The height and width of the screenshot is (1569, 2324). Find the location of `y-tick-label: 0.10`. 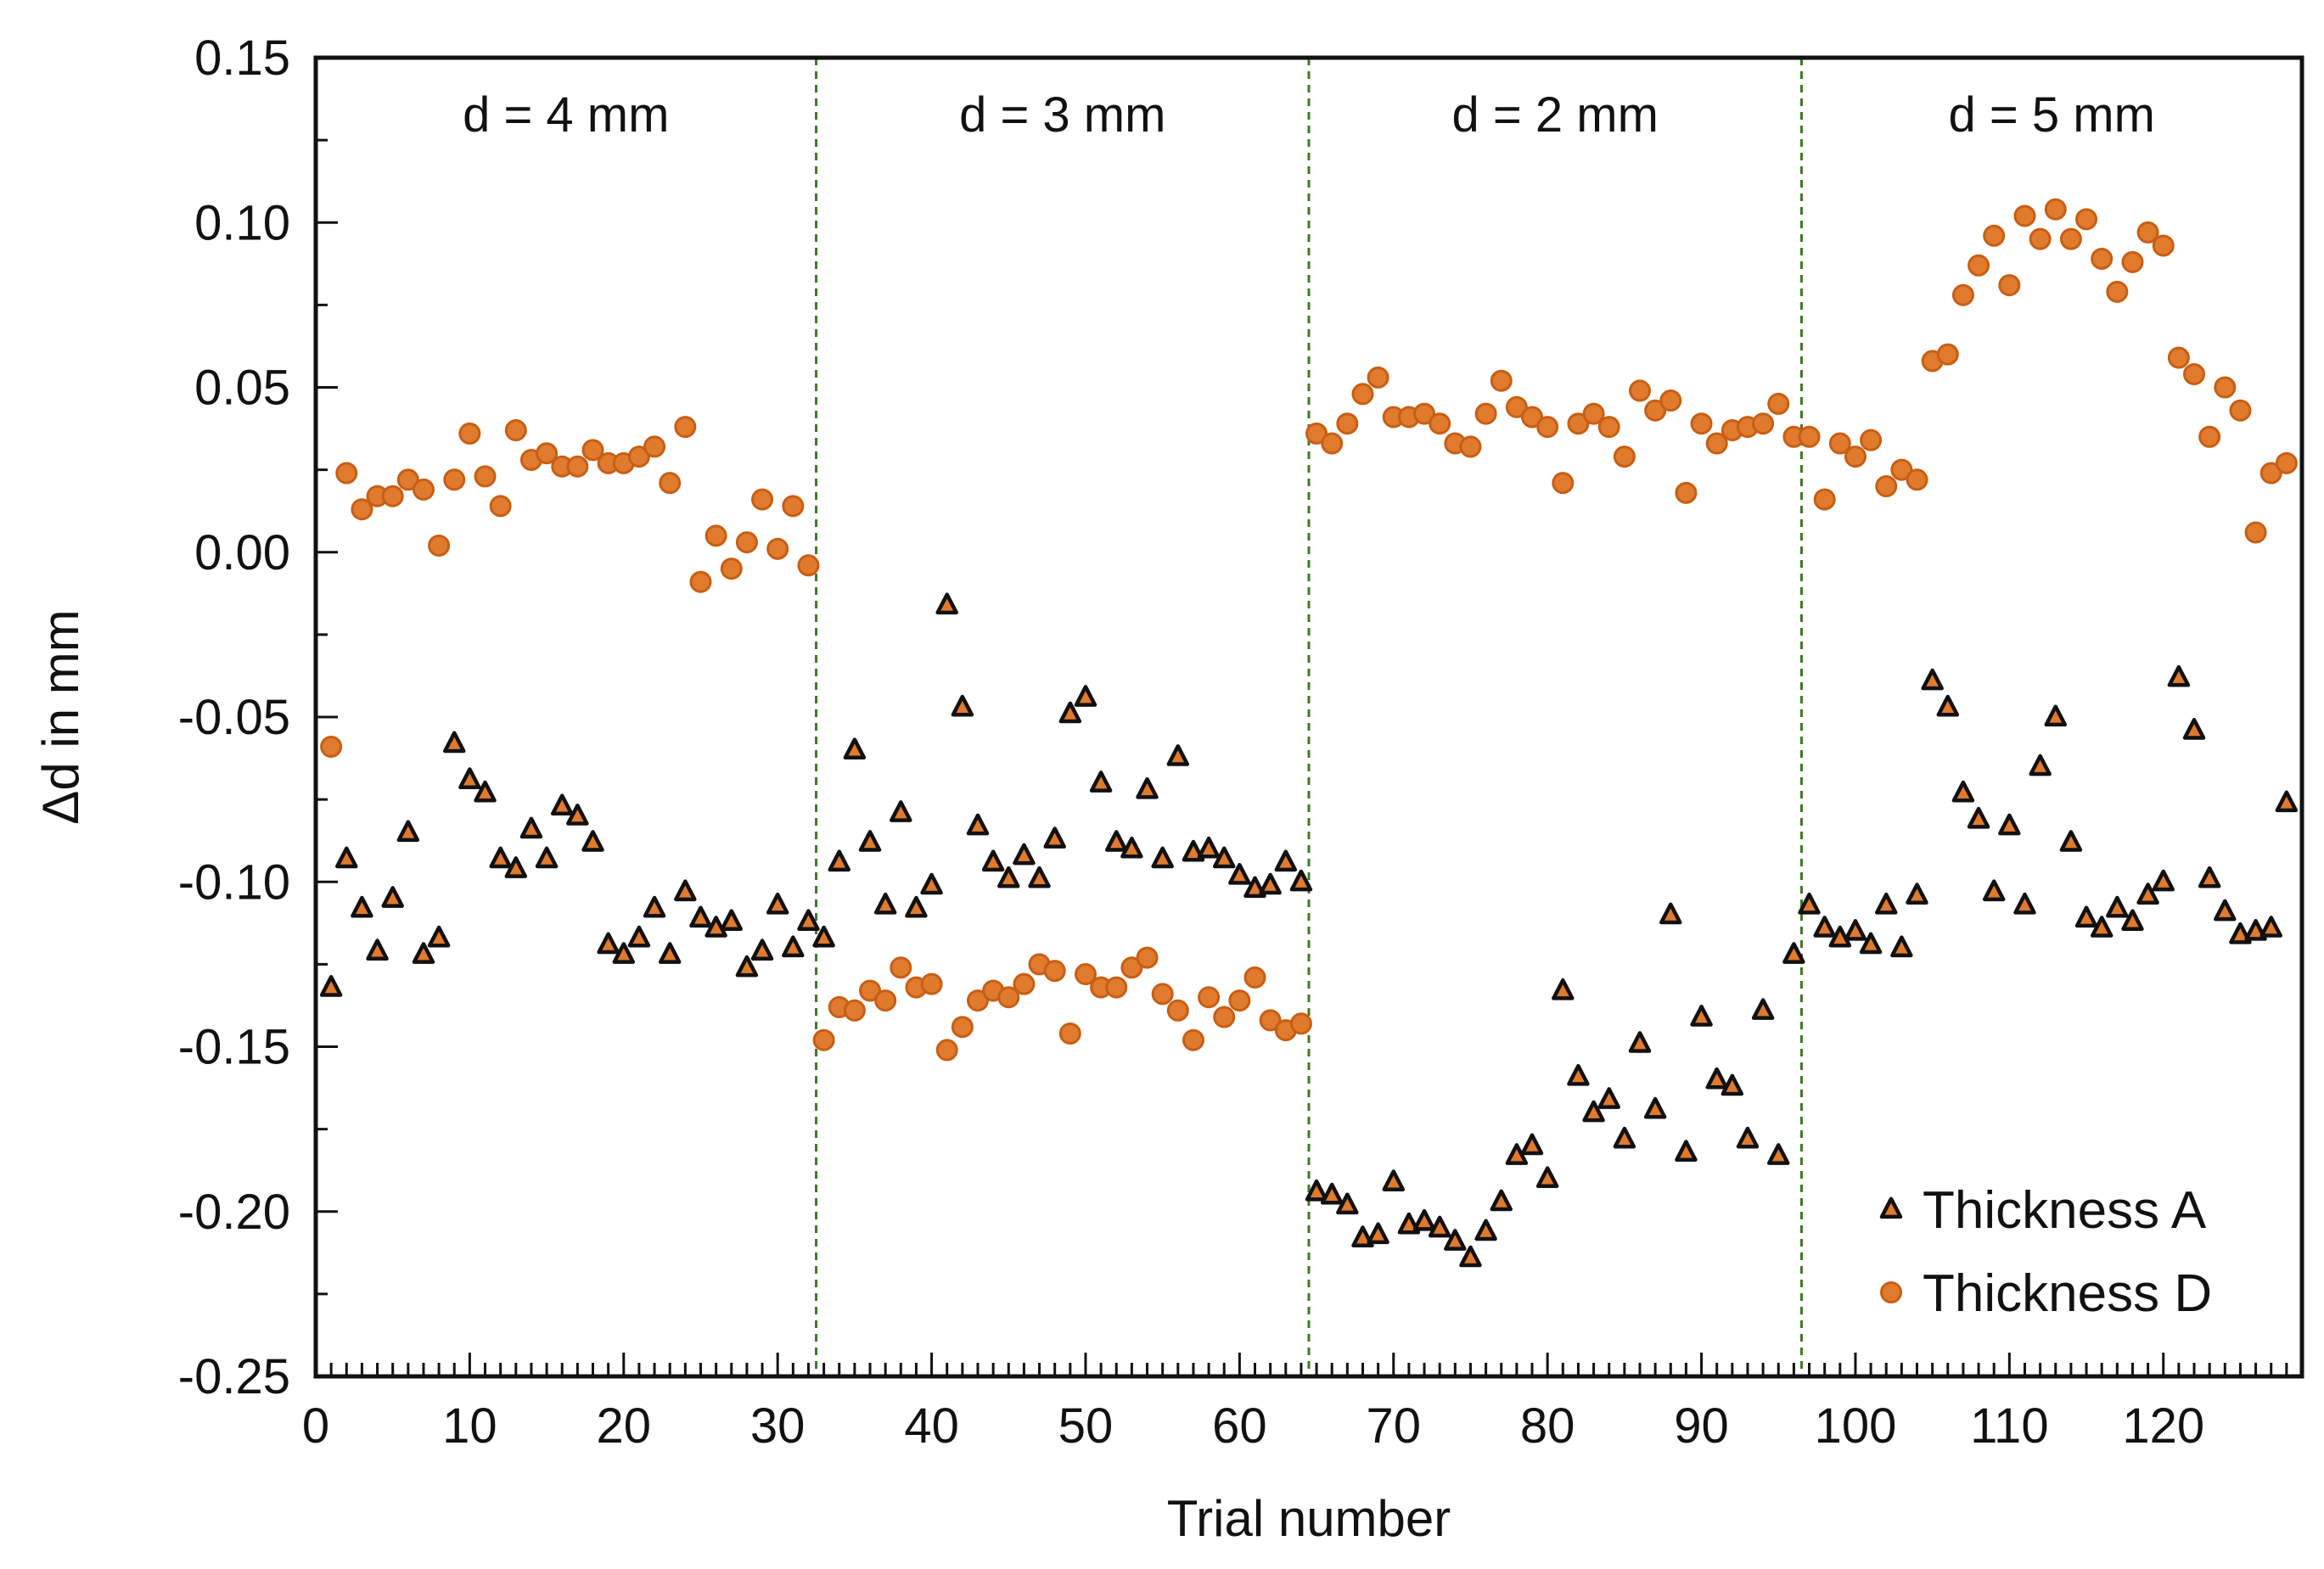

y-tick-label: 0.10 is located at coordinates (242, 223).